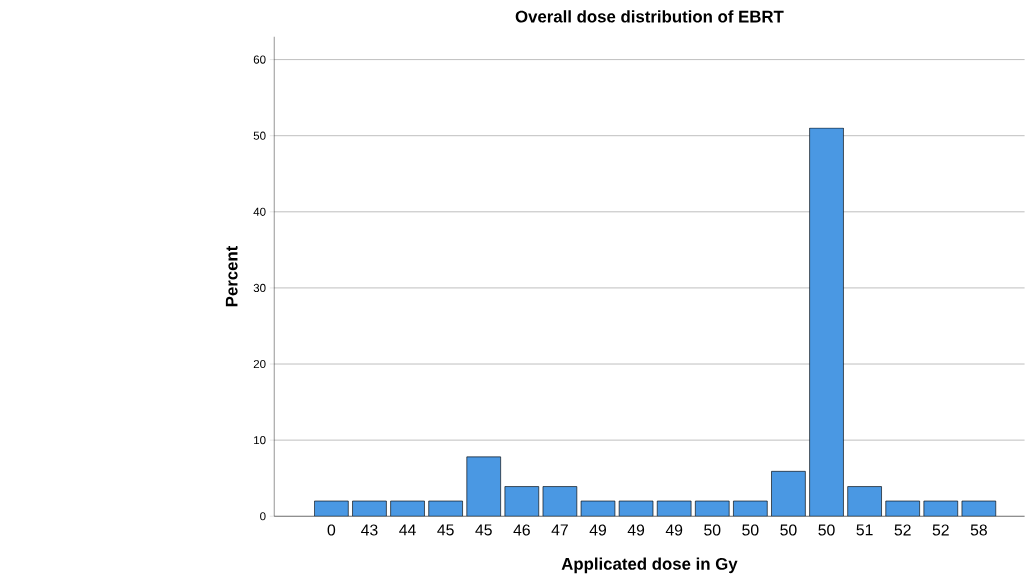 The image size is (1025, 577). Describe the element at coordinates (259, 135) in the screenshot. I see `y-tick-label: 50` at that location.